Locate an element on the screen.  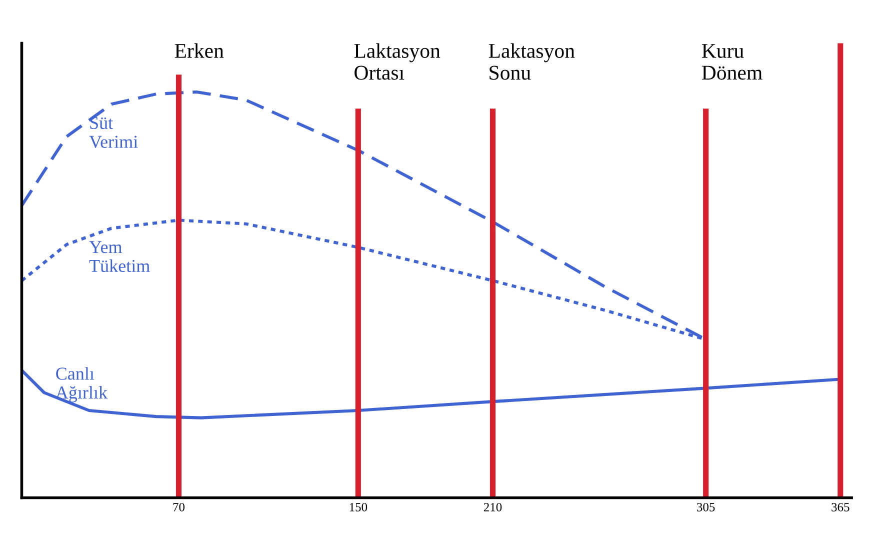
series-label: Yem Tüketim is located at coordinates (119, 256).